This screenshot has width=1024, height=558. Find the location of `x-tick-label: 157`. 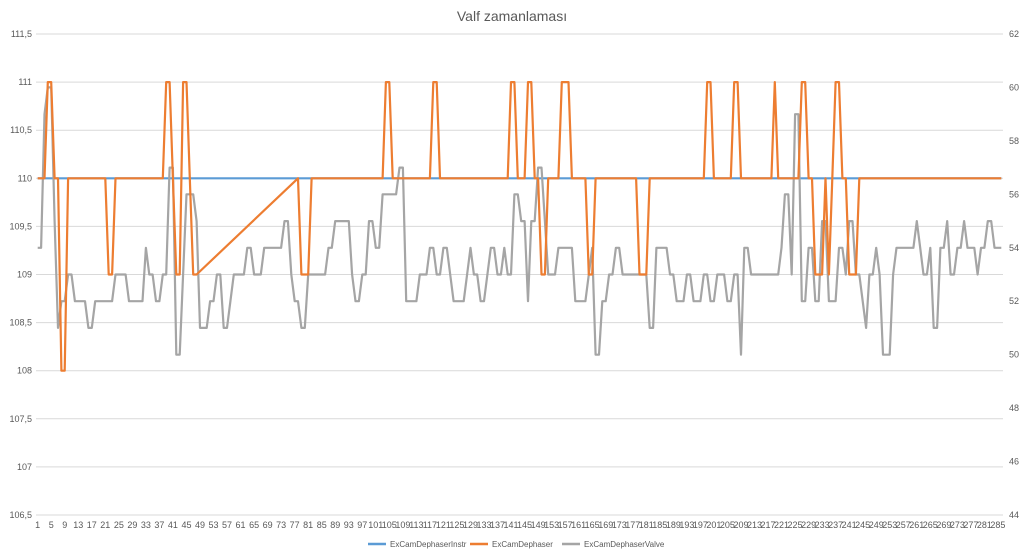

x-tick-label: 157 is located at coordinates (565, 525).